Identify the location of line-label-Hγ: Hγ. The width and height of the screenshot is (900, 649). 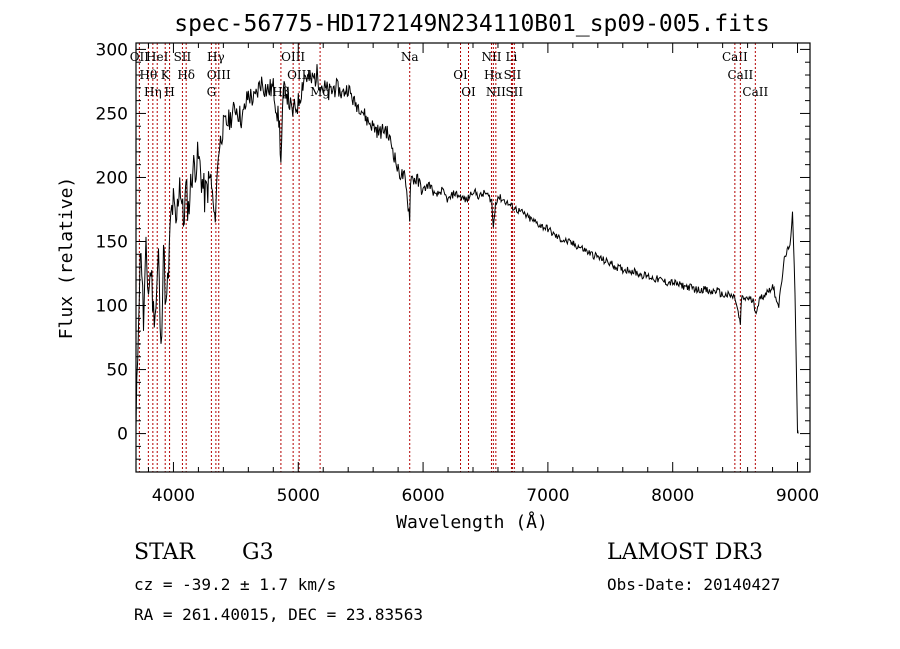
(216, 57).